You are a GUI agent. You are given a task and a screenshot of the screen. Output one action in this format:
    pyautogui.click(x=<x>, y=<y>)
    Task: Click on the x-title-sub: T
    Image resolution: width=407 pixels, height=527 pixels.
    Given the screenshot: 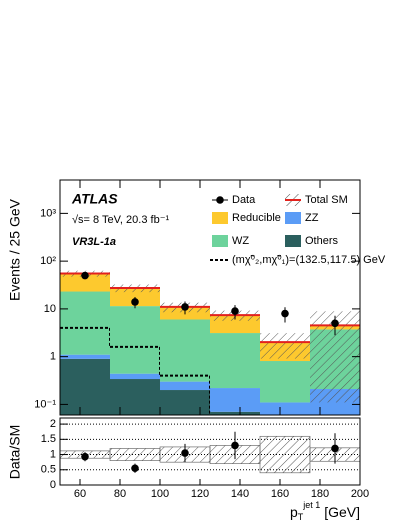 What is the action you would take?
    pyautogui.click(x=301, y=517)
    